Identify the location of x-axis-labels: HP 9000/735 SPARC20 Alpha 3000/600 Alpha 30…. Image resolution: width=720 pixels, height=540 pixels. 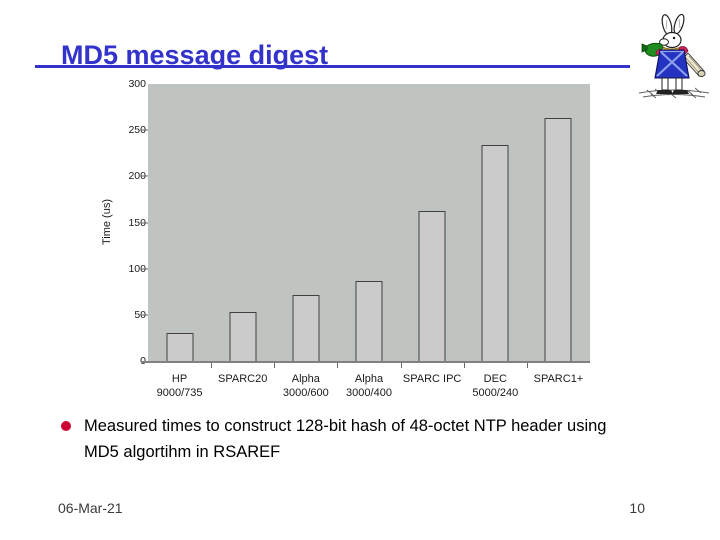
(369, 389).